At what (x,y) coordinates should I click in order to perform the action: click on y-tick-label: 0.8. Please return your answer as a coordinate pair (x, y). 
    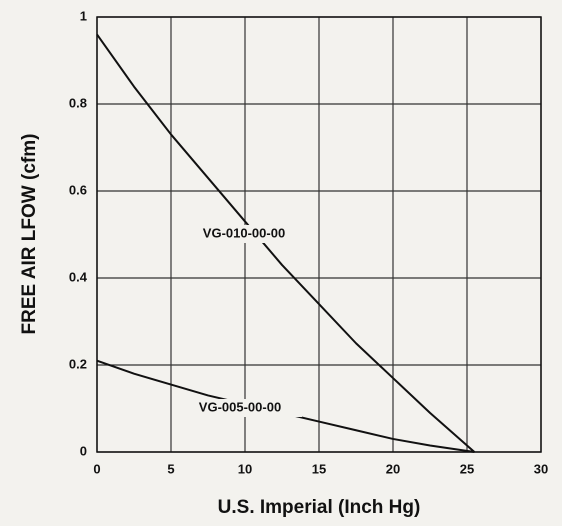
    Looking at the image, I should click on (78, 102).